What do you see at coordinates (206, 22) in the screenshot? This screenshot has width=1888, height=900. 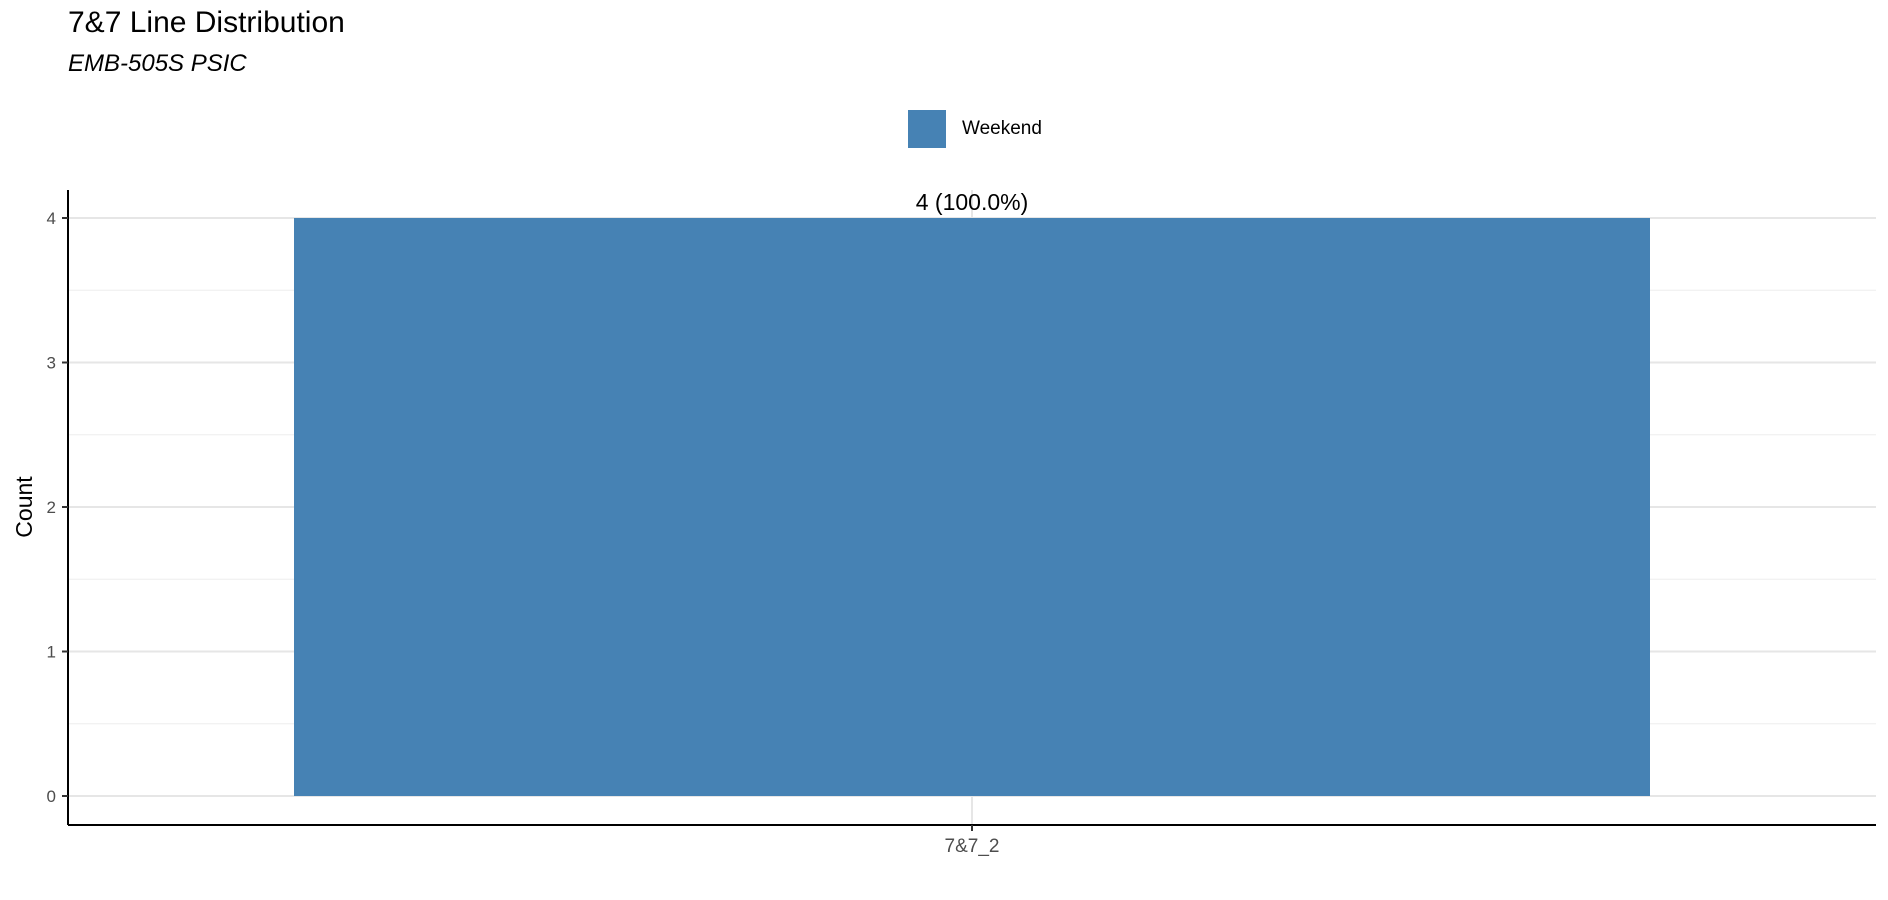 I see `chart-title: 7&7 Line Distribution` at bounding box center [206, 22].